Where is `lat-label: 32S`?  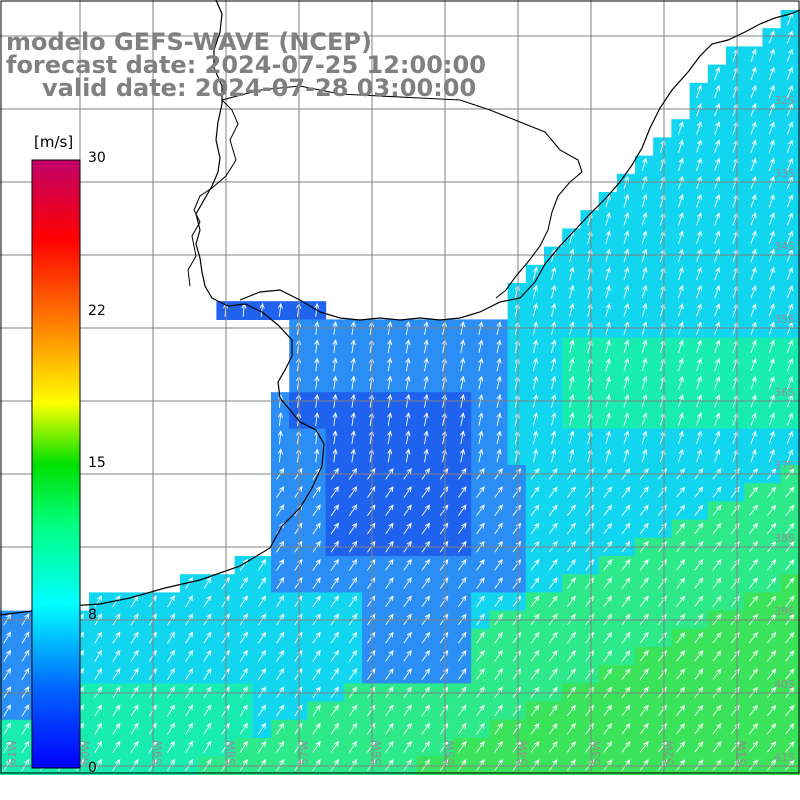 lat-label: 32S is located at coordinates (784, 100).